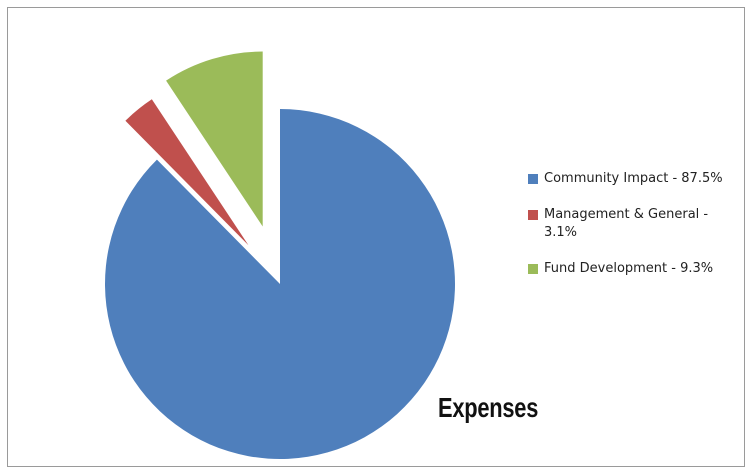 The width and height of the screenshot is (754, 475). I want to click on legend-label-fund-development: Fund Development - 9.3%, so click(629, 268).